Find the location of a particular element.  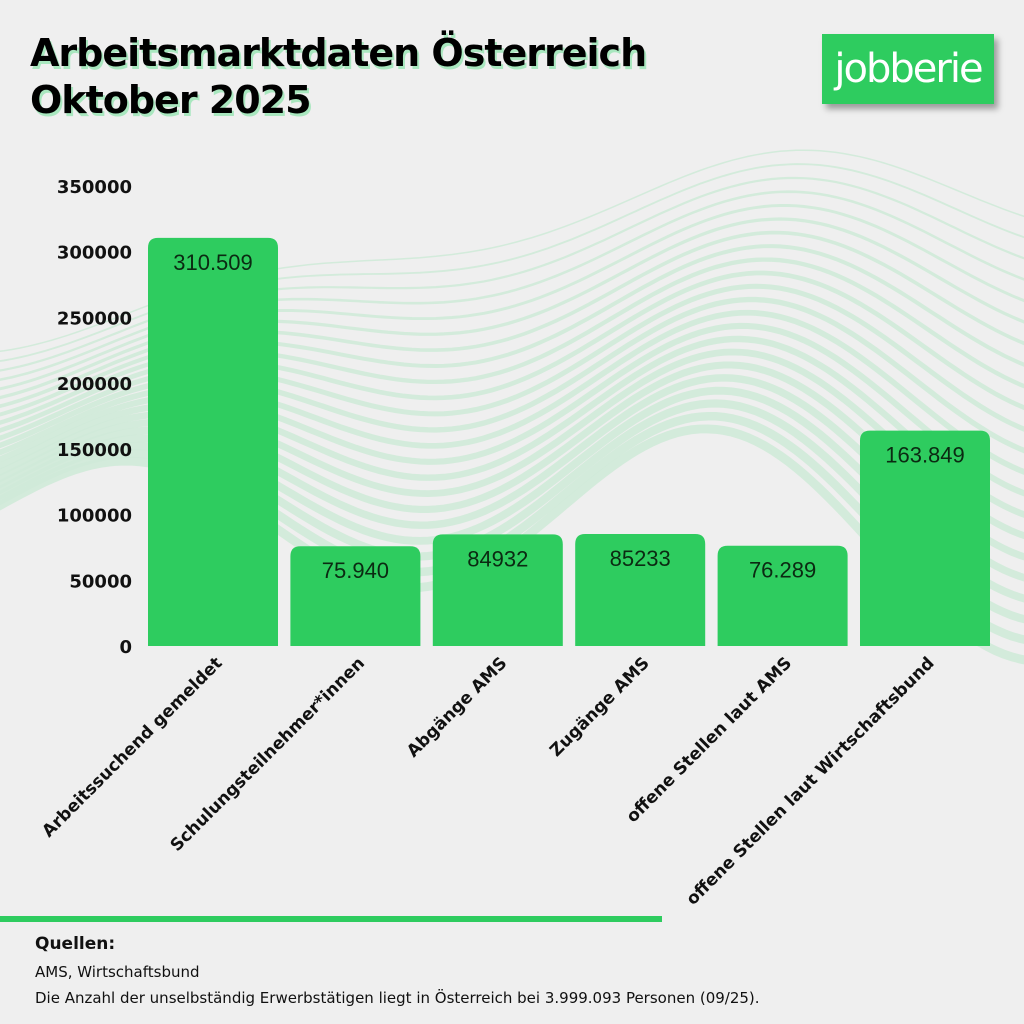

y-tick-label: 300000 is located at coordinates (94, 253).